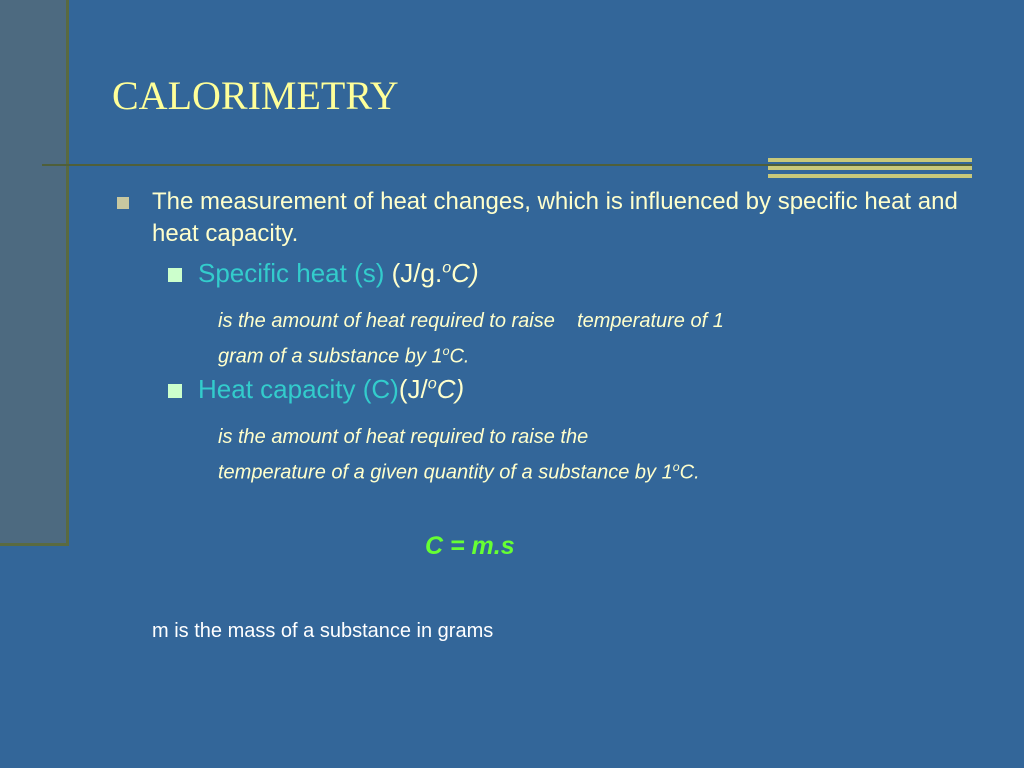 The width and height of the screenshot is (1024, 768). I want to click on title: CALORIMETRY, so click(255, 95).